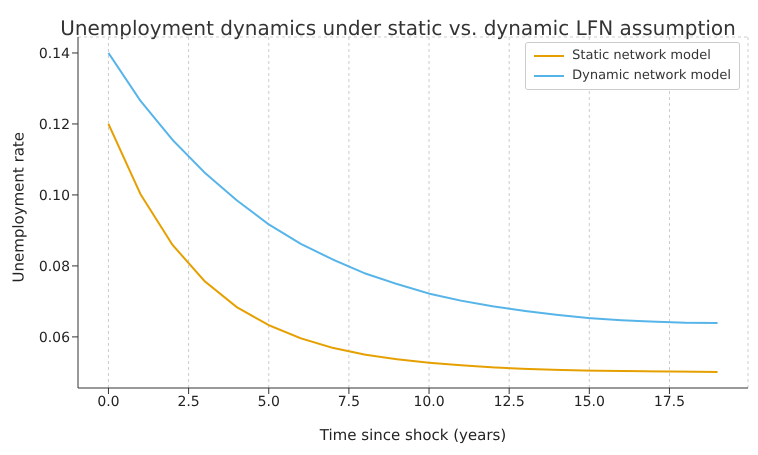 The height and width of the screenshot is (455, 758). What do you see at coordinates (54, 54) in the screenshot?
I see `y-tick-label: 0.14` at bounding box center [54, 54].